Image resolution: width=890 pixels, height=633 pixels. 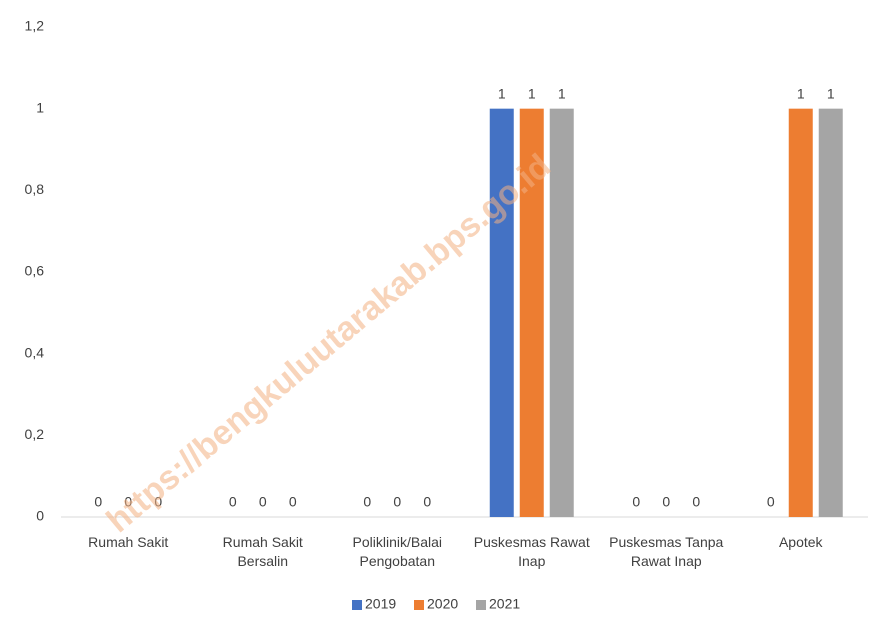 I want to click on legend-label: 2020, so click(x=442, y=604).